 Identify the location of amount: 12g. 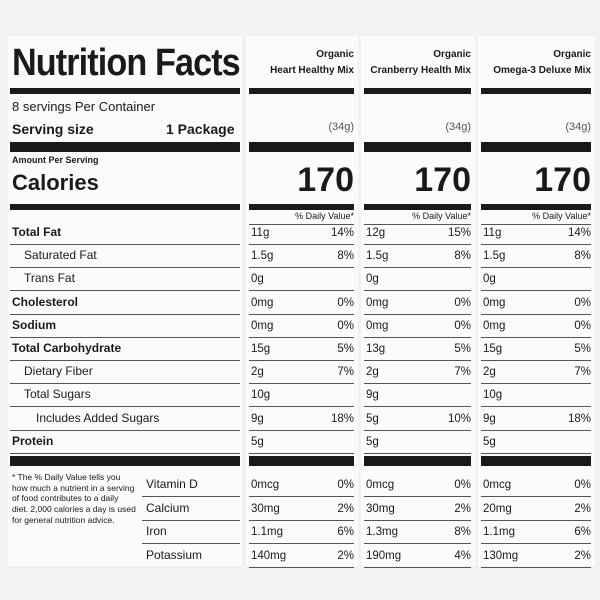
(376, 233).